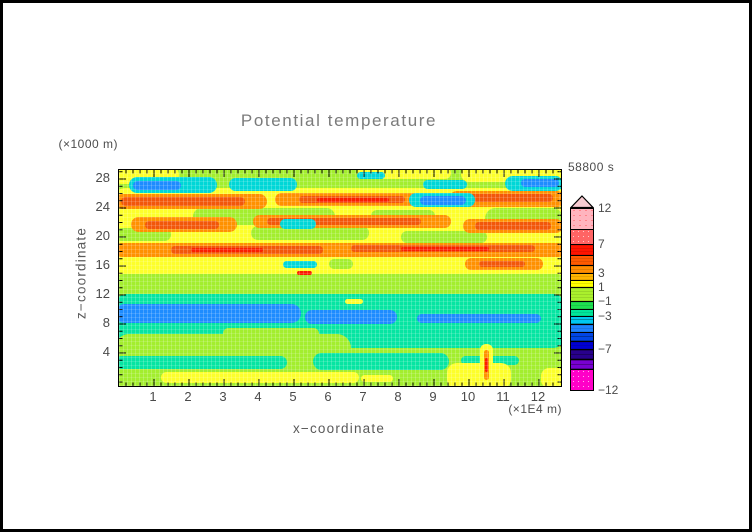  What do you see at coordinates (535, 409) in the screenshot?
I see `x-axis-unit-label: (×1E4 m)` at bounding box center [535, 409].